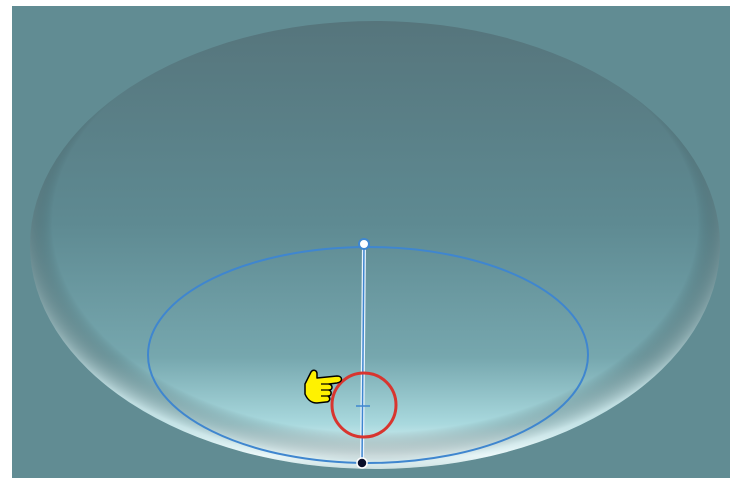  I want to click on cursor-highlight, so click(364, 405).